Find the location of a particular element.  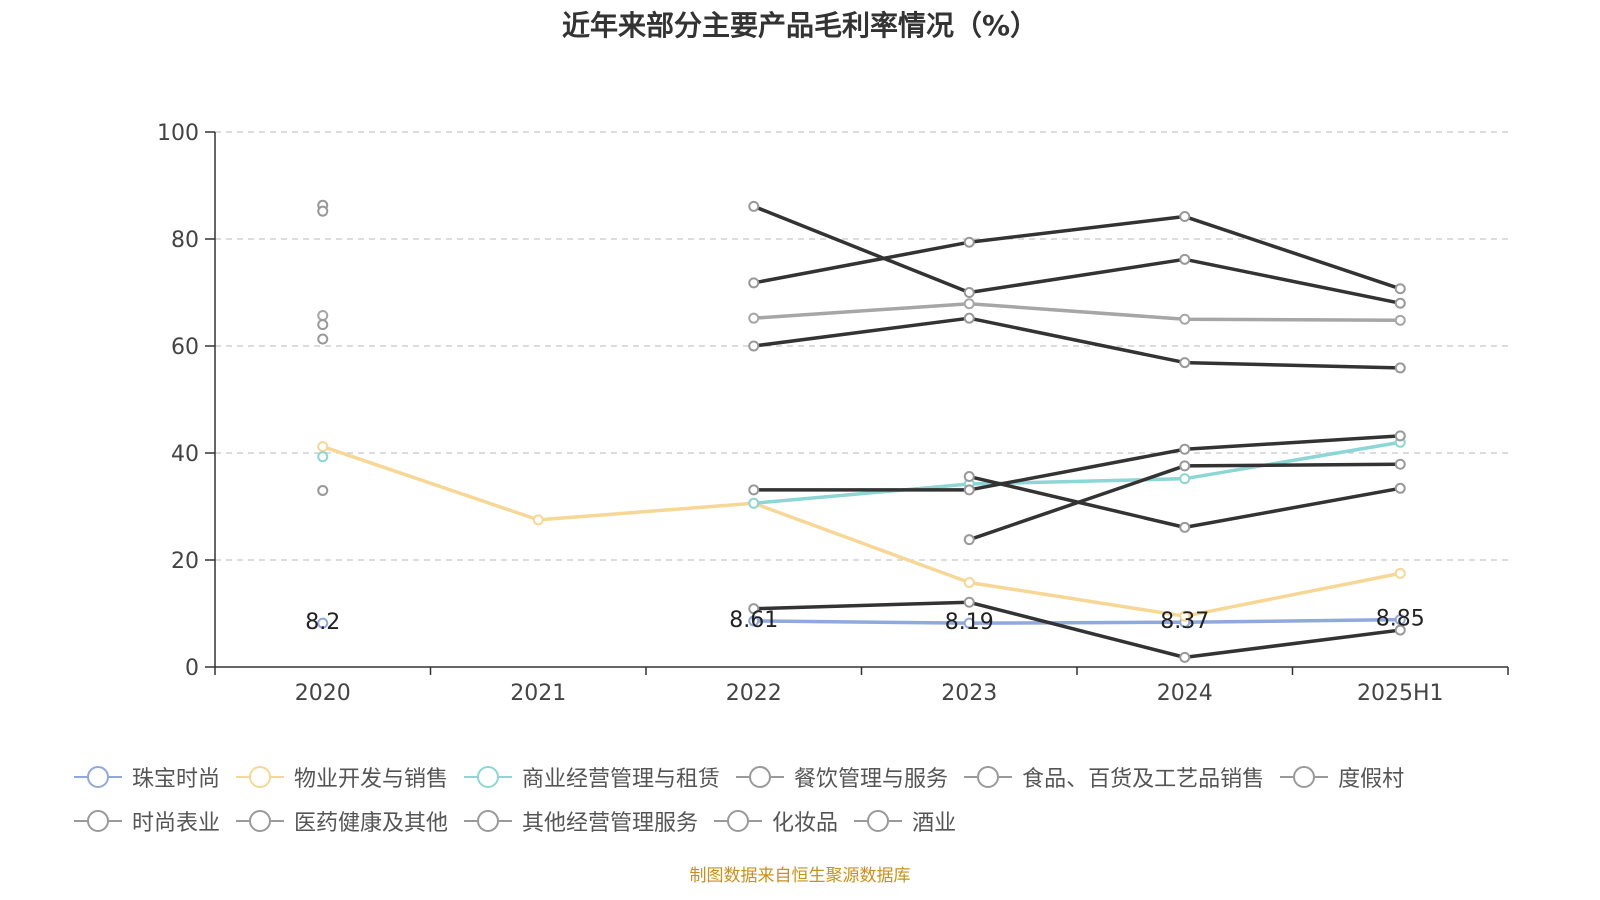

legend-label: 度假村 is located at coordinates (1371, 779).